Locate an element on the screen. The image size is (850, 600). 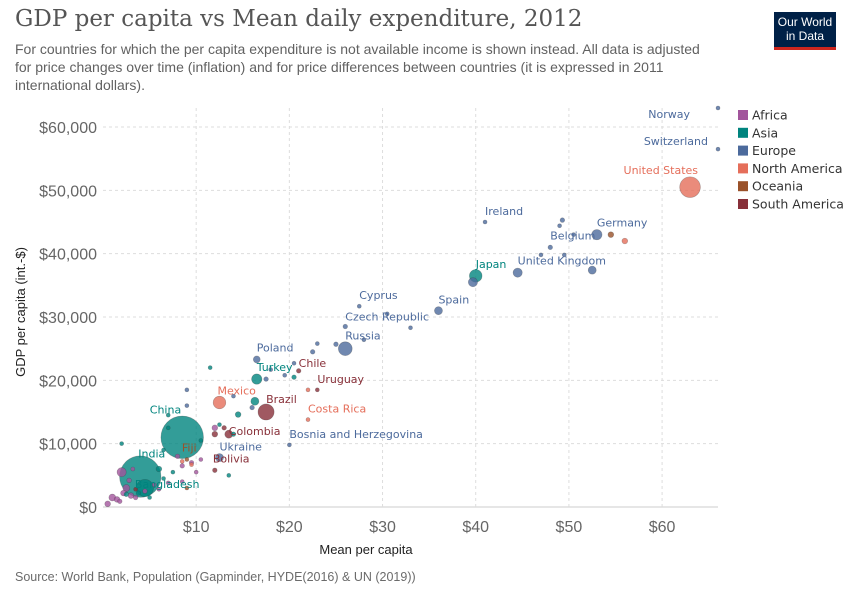
legend-item-label: Europe is located at coordinates (774, 150).